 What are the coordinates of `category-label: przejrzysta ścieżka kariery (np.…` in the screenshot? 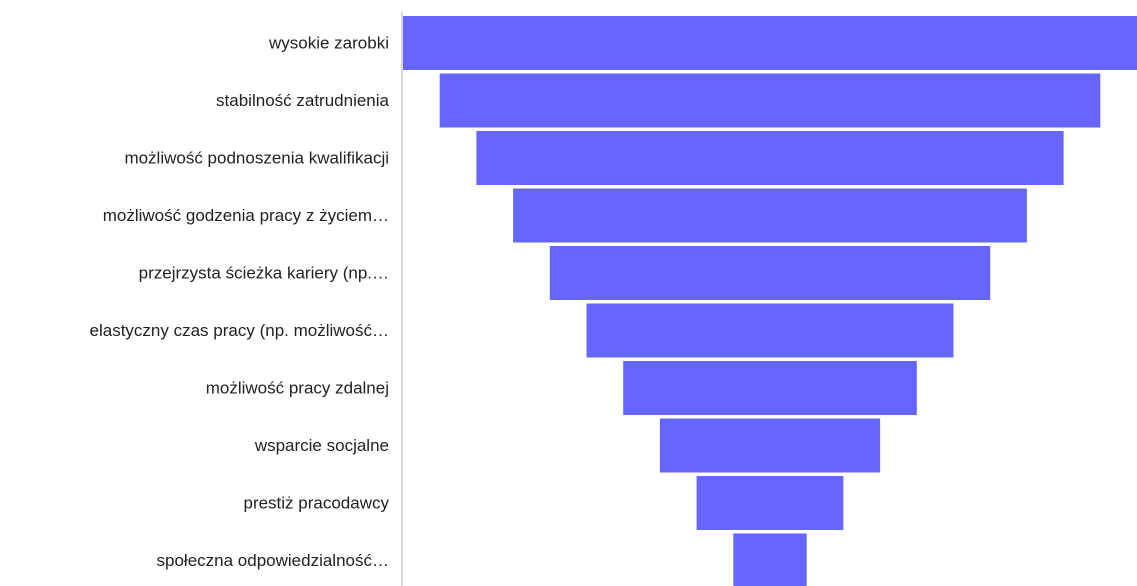 It's located at (264, 273).